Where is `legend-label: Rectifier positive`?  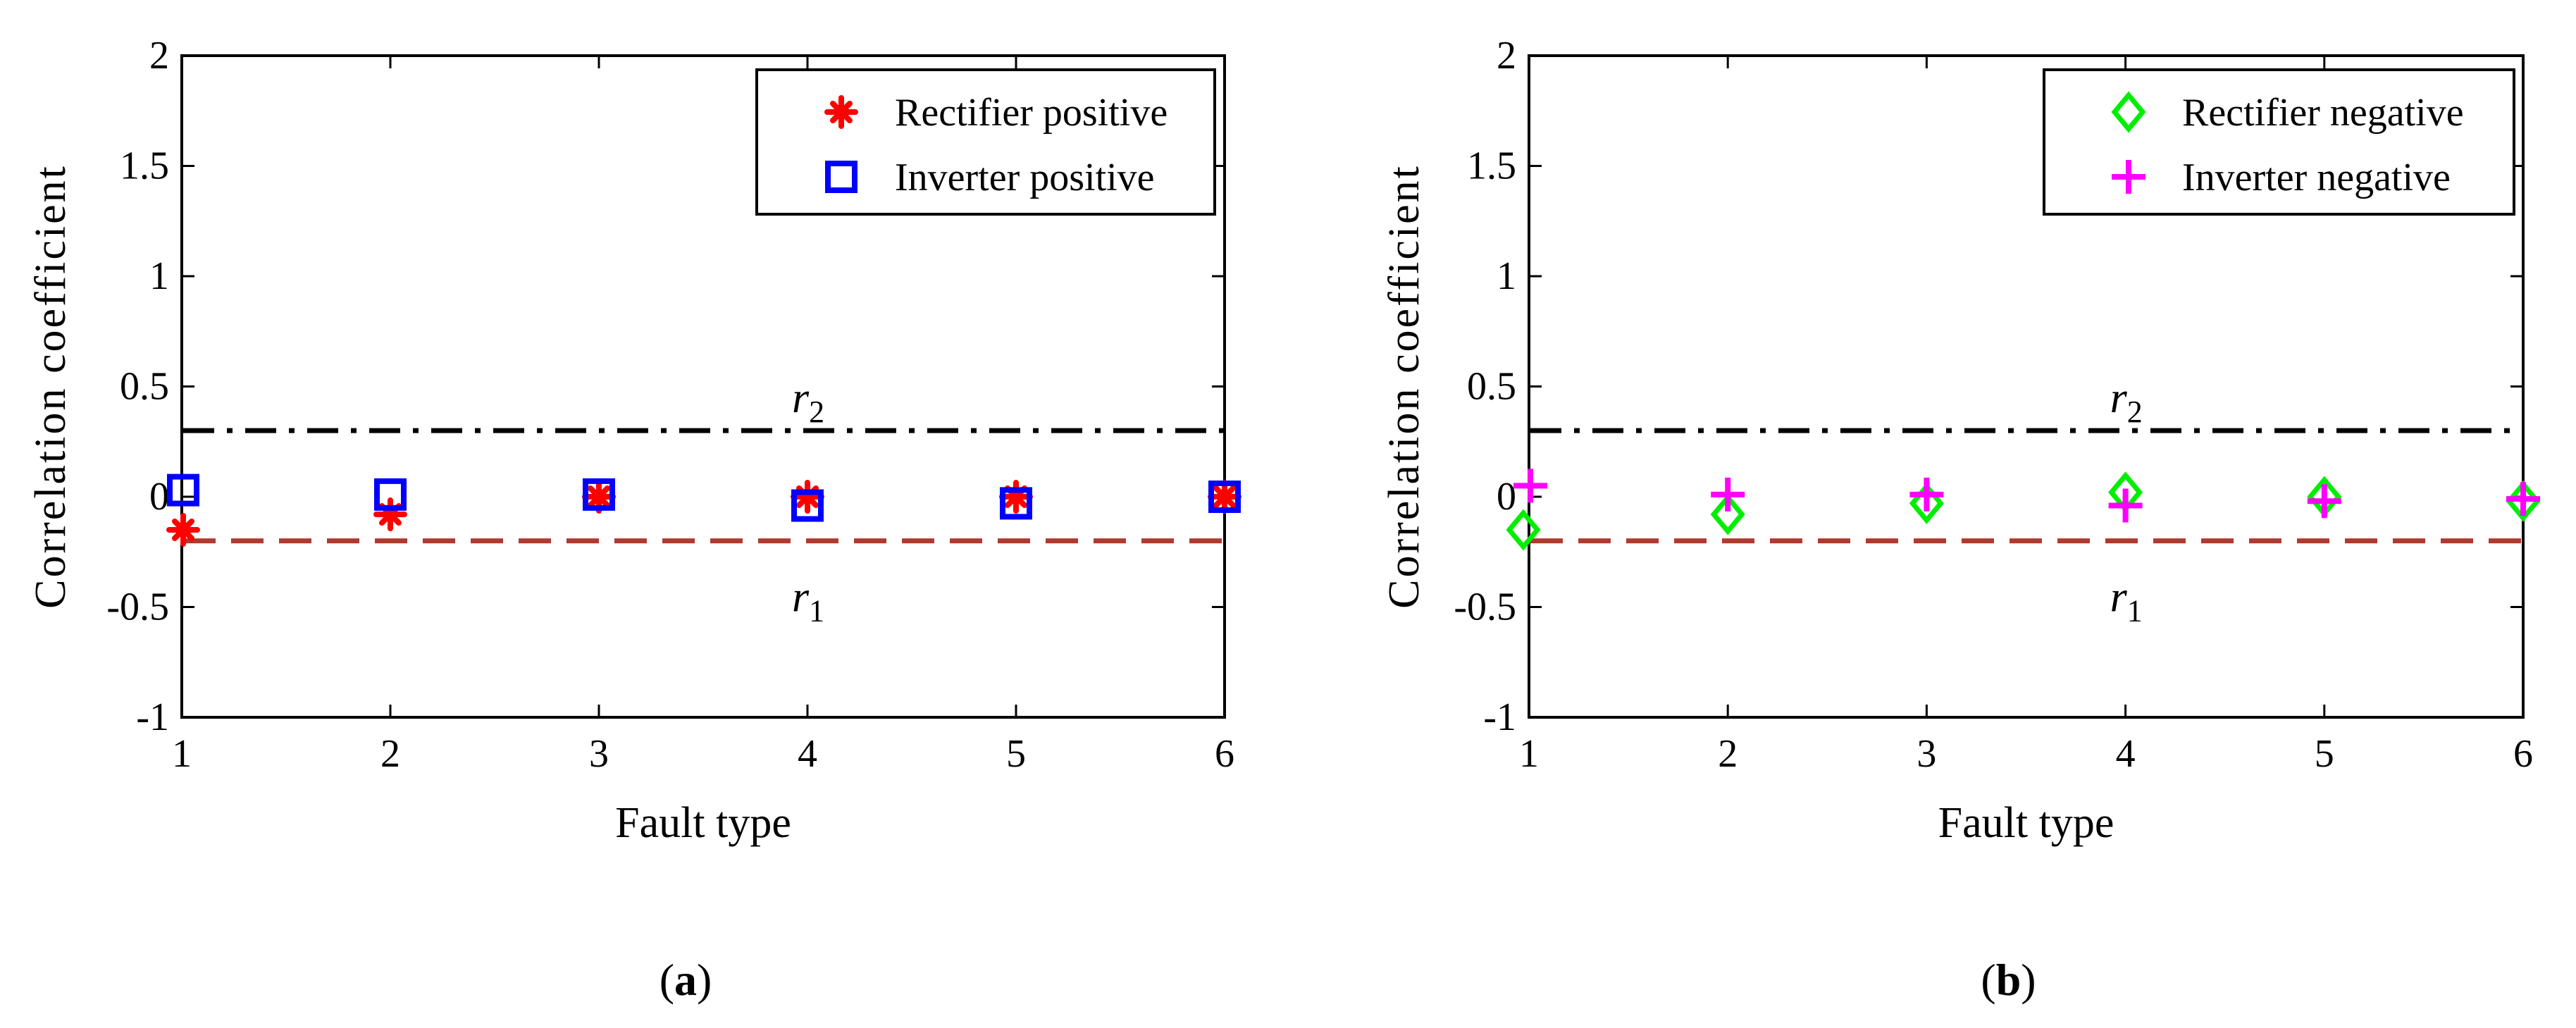 legend-label: Rectifier positive is located at coordinates (1031, 113).